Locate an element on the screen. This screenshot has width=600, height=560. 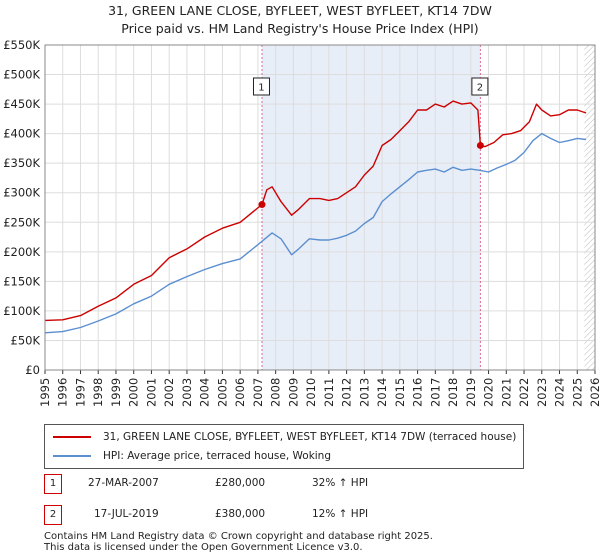
legend-swatch-red is located at coordinates (72, 437).